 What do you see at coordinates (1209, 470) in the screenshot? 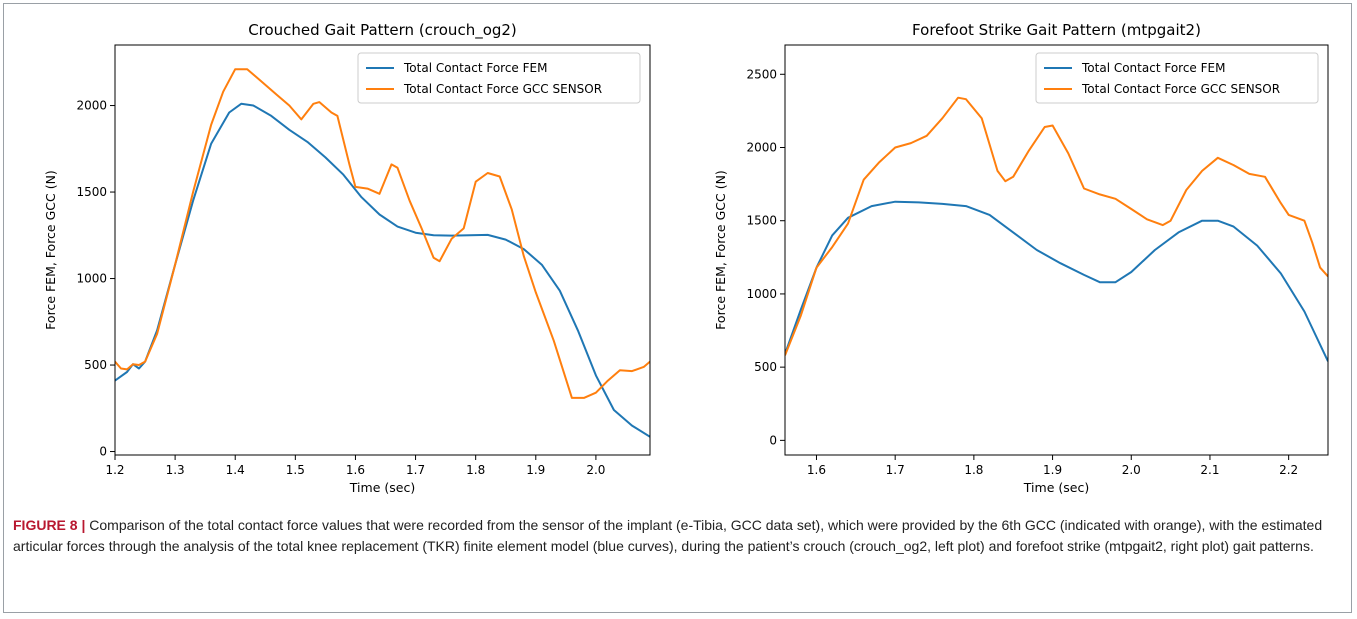
I see `x-tick-label: 2.1` at bounding box center [1209, 470].